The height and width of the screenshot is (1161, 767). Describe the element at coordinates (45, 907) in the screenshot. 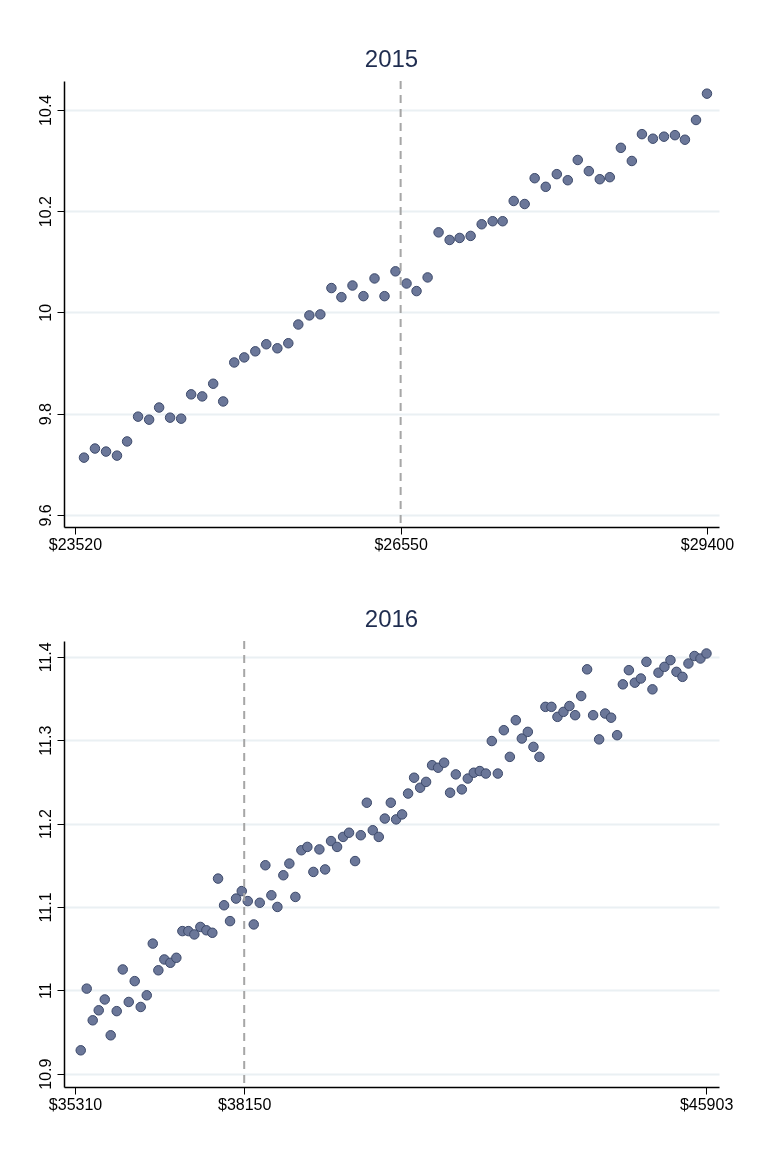

I see `y-tick-label: 11.1` at that location.